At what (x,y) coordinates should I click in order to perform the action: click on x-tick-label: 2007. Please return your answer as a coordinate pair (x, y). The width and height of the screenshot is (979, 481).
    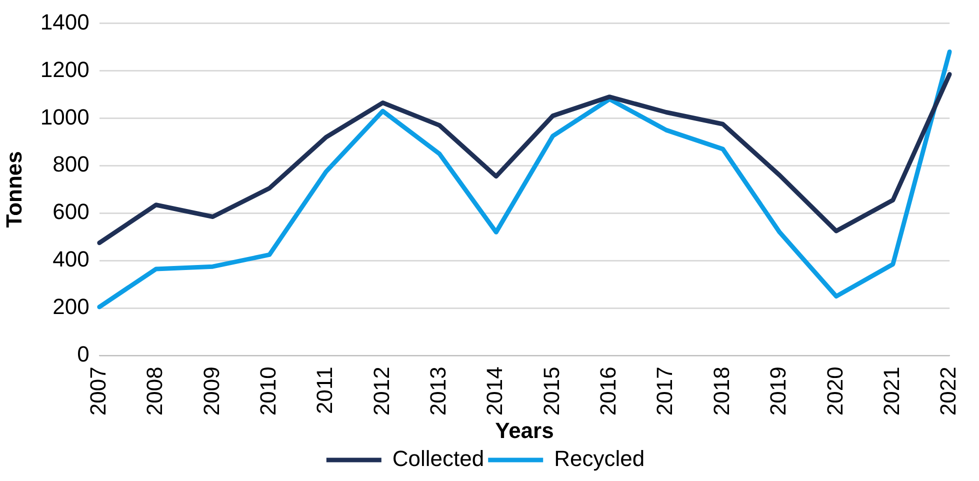
    Looking at the image, I should click on (97, 391).